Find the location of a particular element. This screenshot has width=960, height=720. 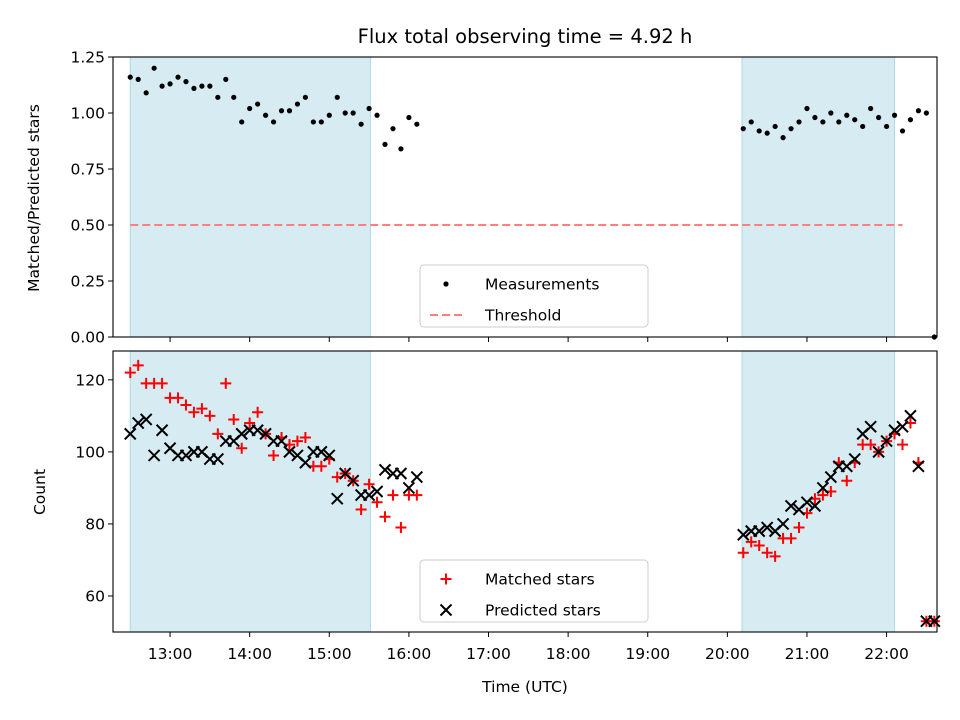

x-tick-label: 14:00 is located at coordinates (249, 654).